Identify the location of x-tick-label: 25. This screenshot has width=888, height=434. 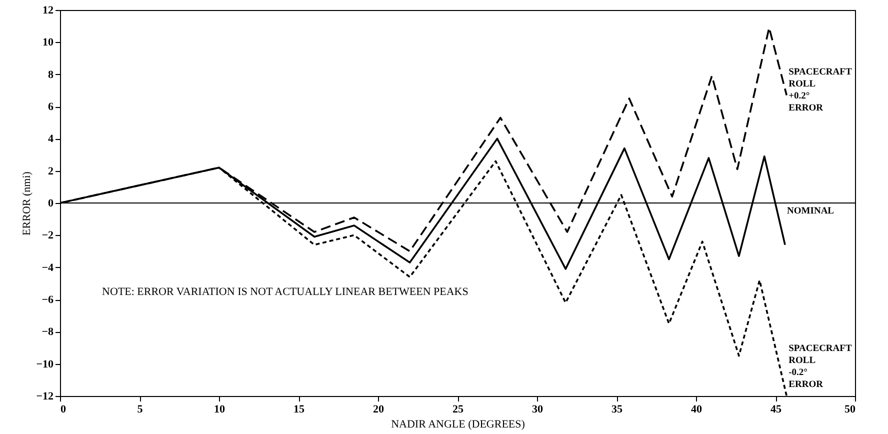
(458, 410).